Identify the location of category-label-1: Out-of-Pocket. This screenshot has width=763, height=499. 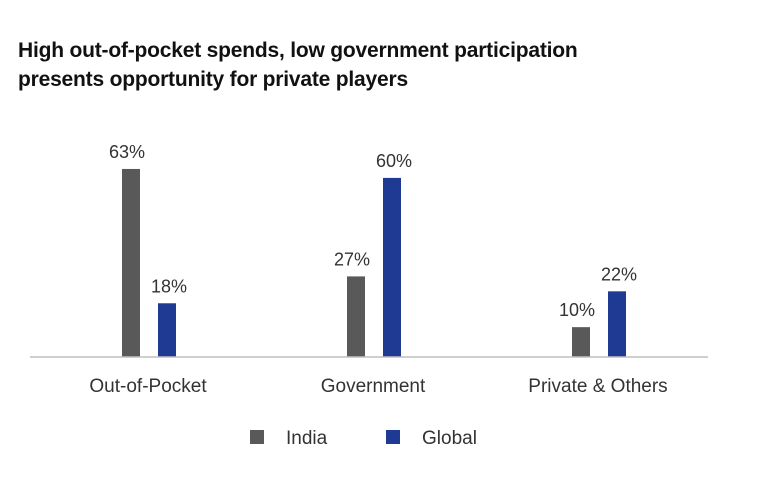
(148, 386).